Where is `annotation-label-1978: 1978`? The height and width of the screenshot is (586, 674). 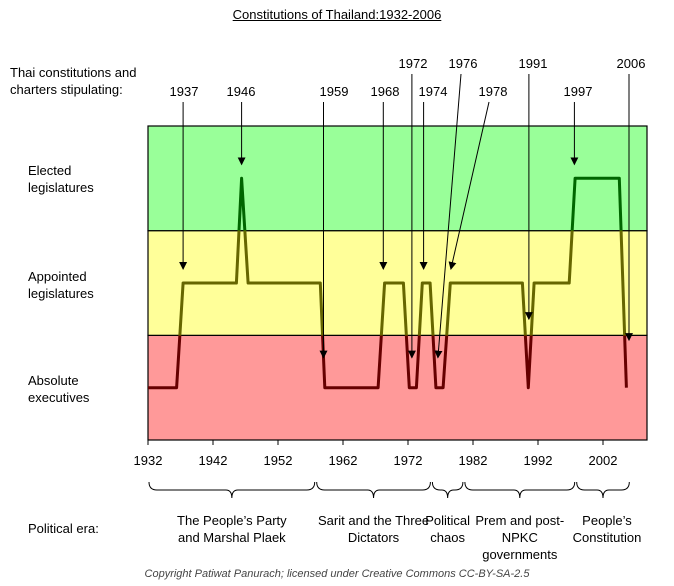 annotation-label-1978: 1978 is located at coordinates (493, 91).